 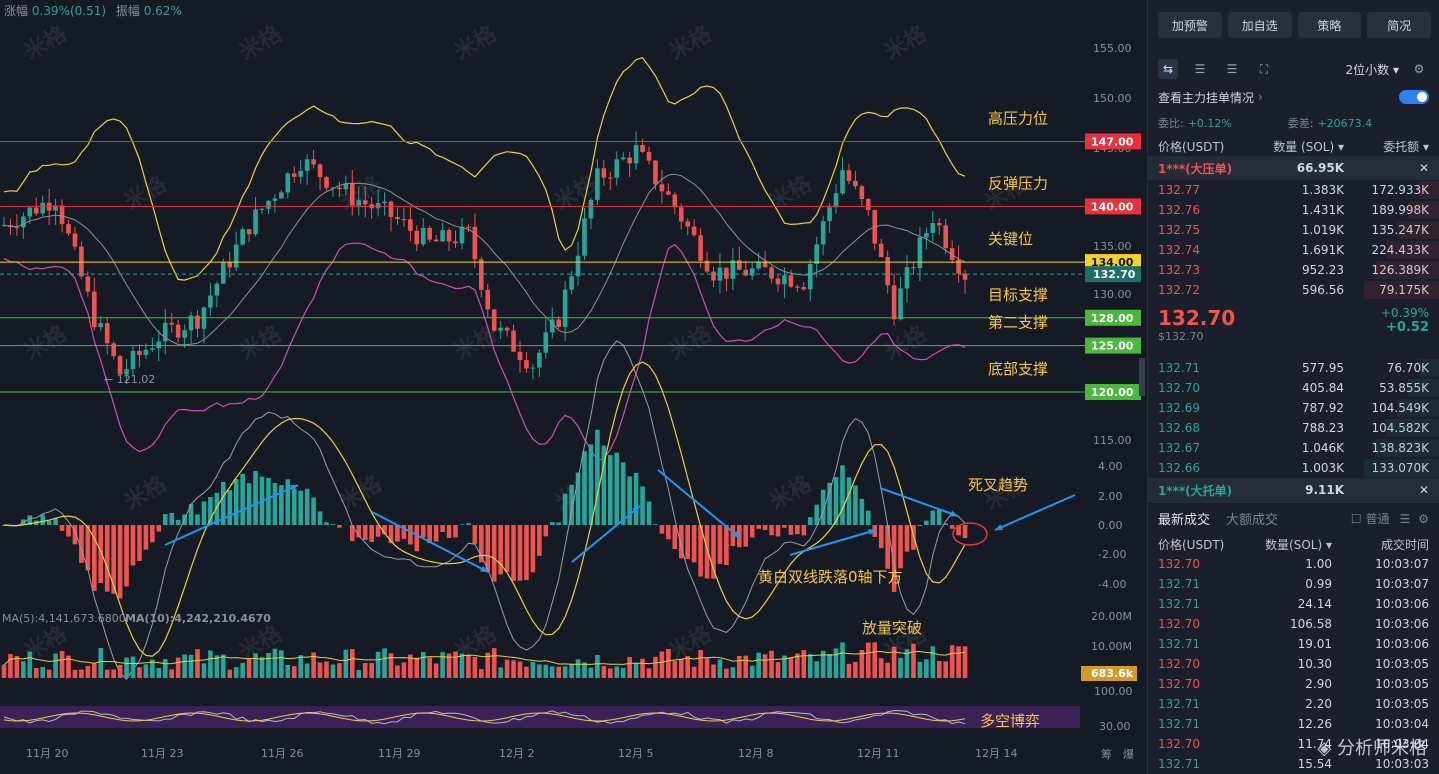 What do you see at coordinates (1293, 270) in the screenshot?
I see `ask-row: 132.73 952.23 126.389K` at bounding box center [1293, 270].